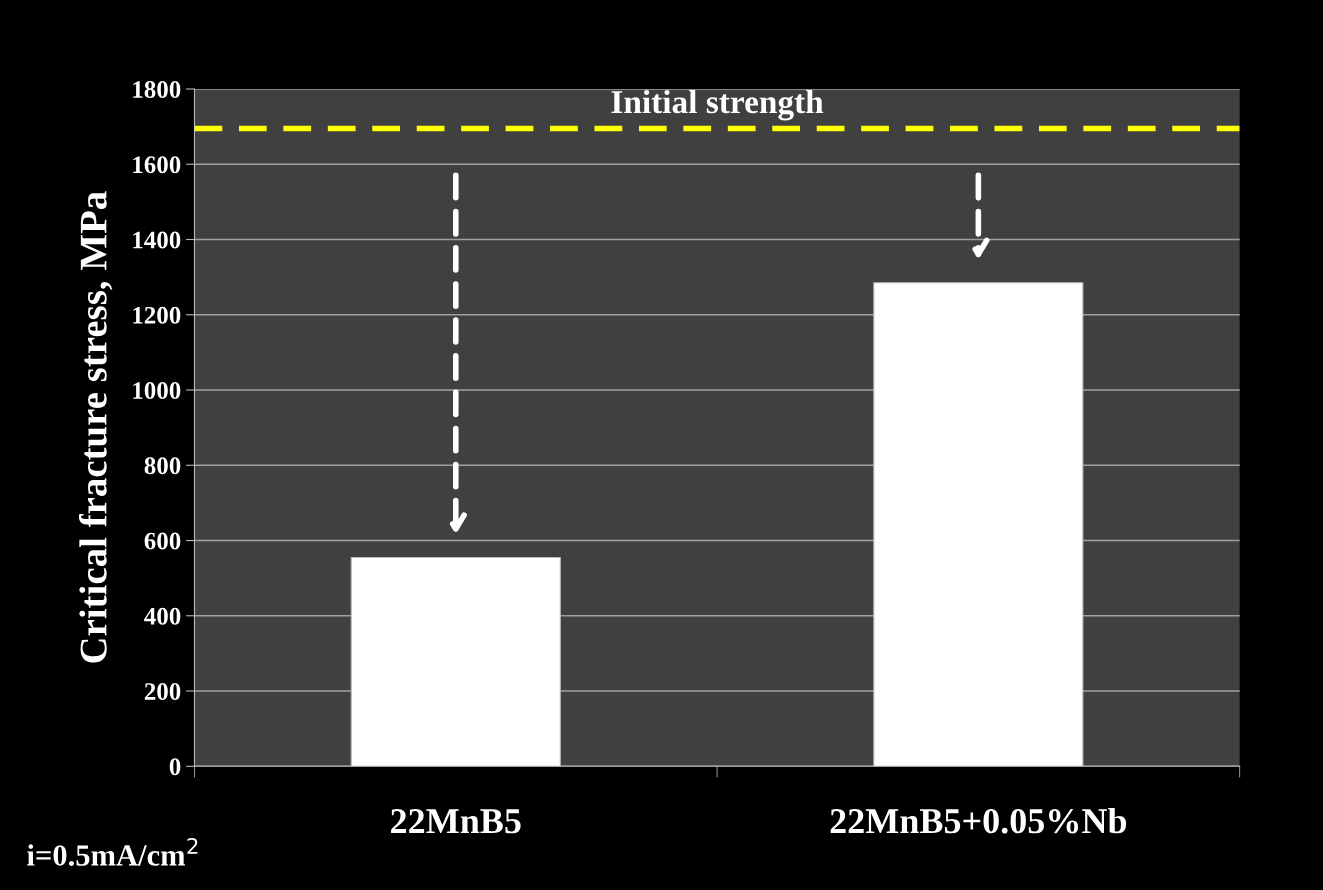  What do you see at coordinates (162, 691) in the screenshot?
I see `y-tick-label: 200` at bounding box center [162, 691].